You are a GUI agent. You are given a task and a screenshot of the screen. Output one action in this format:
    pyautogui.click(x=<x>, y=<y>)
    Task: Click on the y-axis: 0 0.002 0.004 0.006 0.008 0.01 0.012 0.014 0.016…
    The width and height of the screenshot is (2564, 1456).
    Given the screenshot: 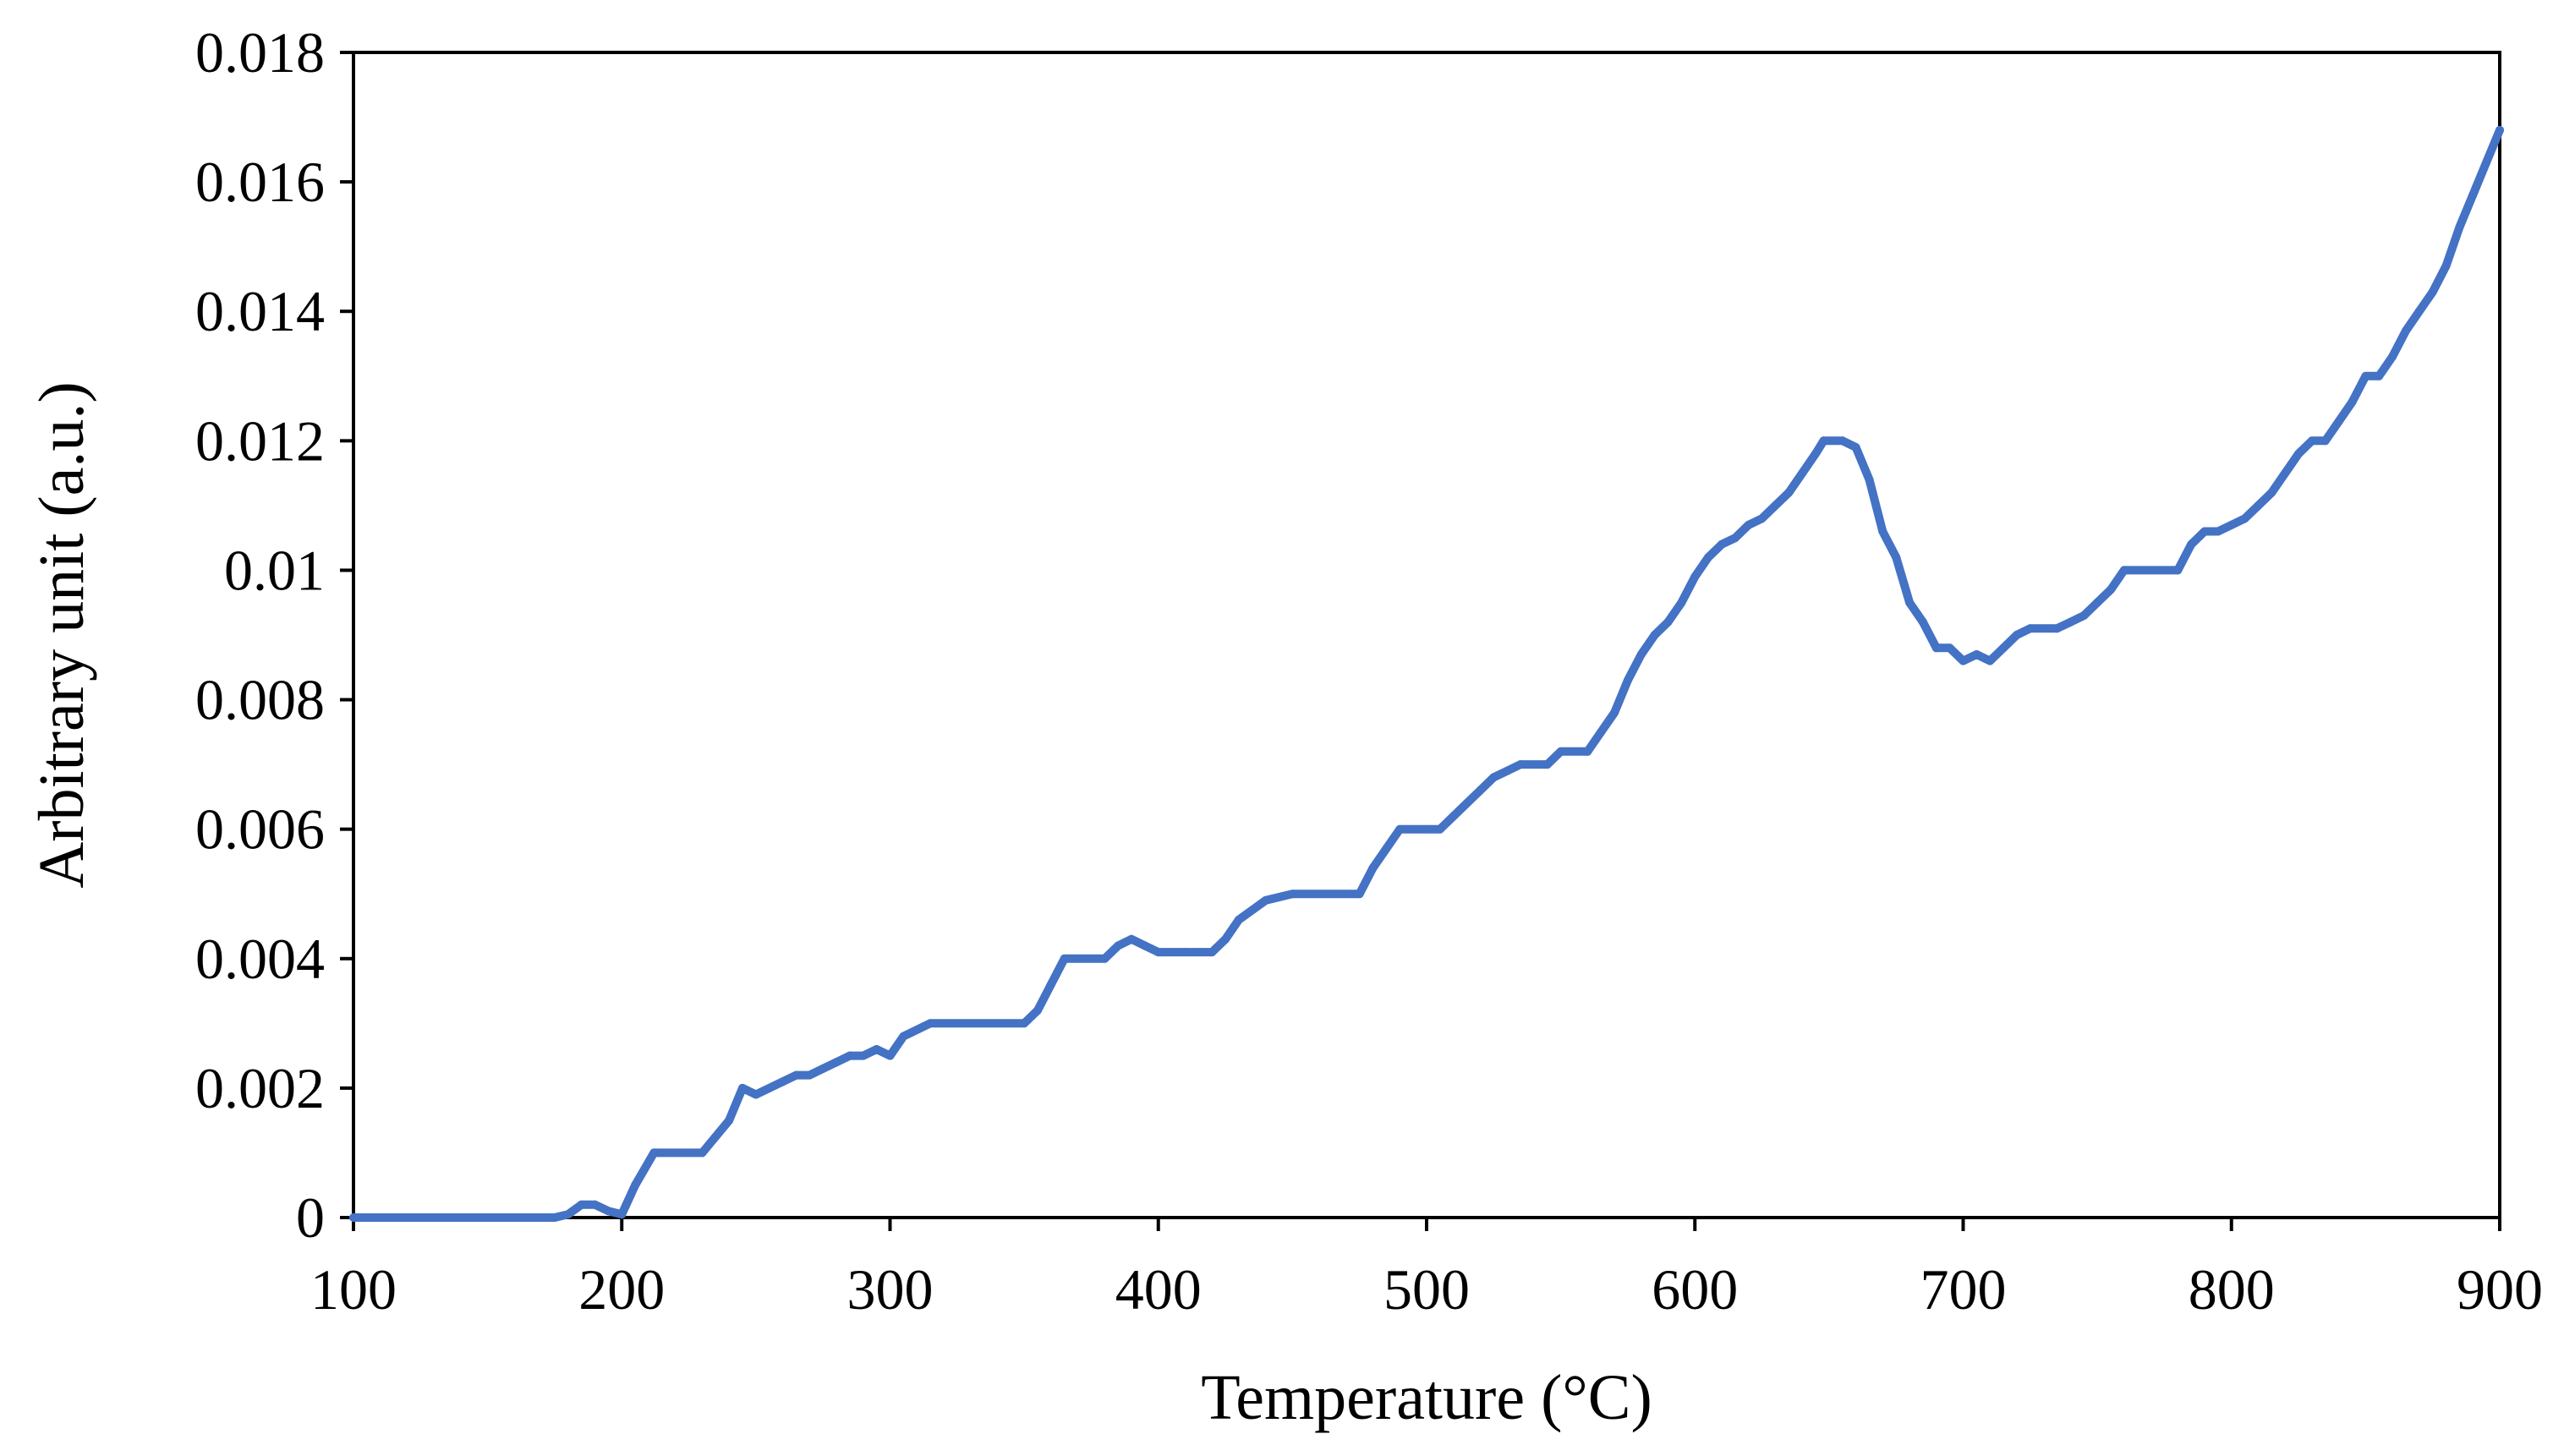 What is the action you would take?
    pyautogui.click(x=274, y=635)
    